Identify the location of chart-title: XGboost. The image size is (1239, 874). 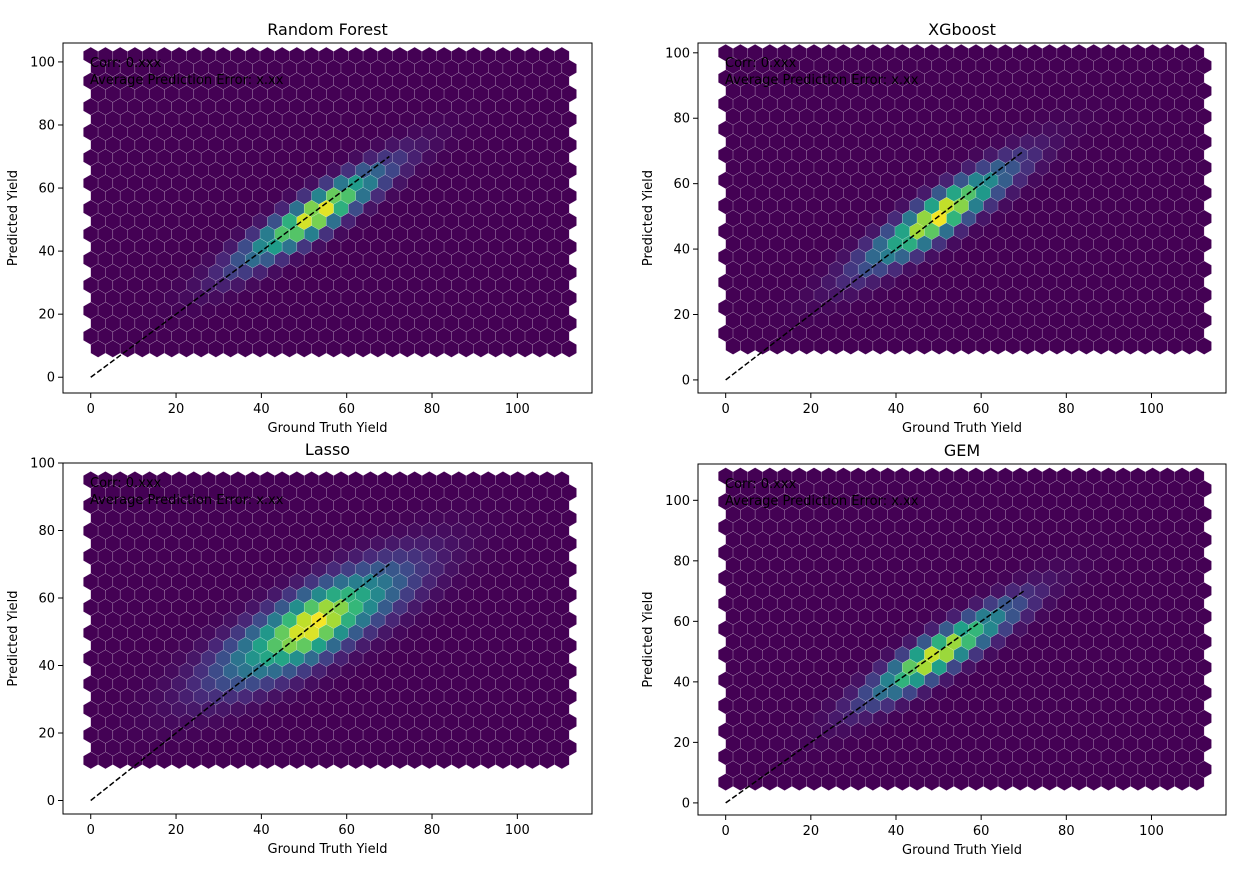
(962, 29).